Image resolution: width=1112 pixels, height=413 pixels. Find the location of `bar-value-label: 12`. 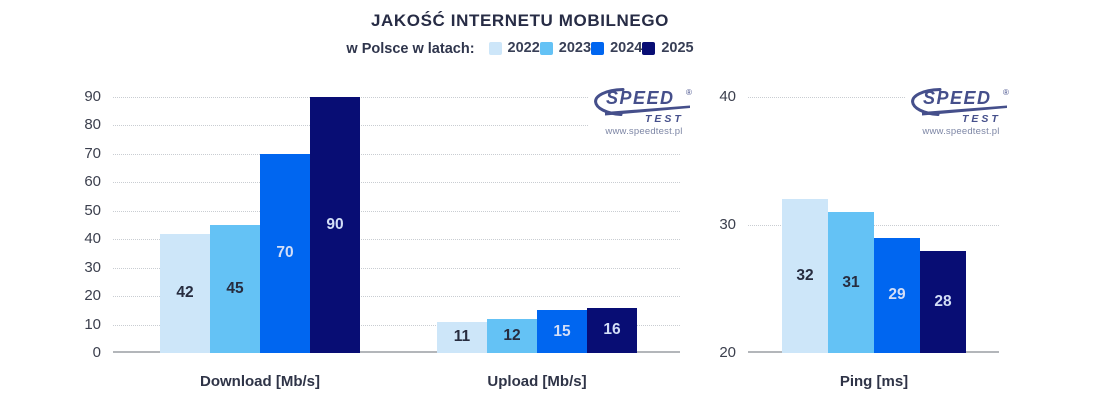

bar-value-label: 12 is located at coordinates (512, 335).